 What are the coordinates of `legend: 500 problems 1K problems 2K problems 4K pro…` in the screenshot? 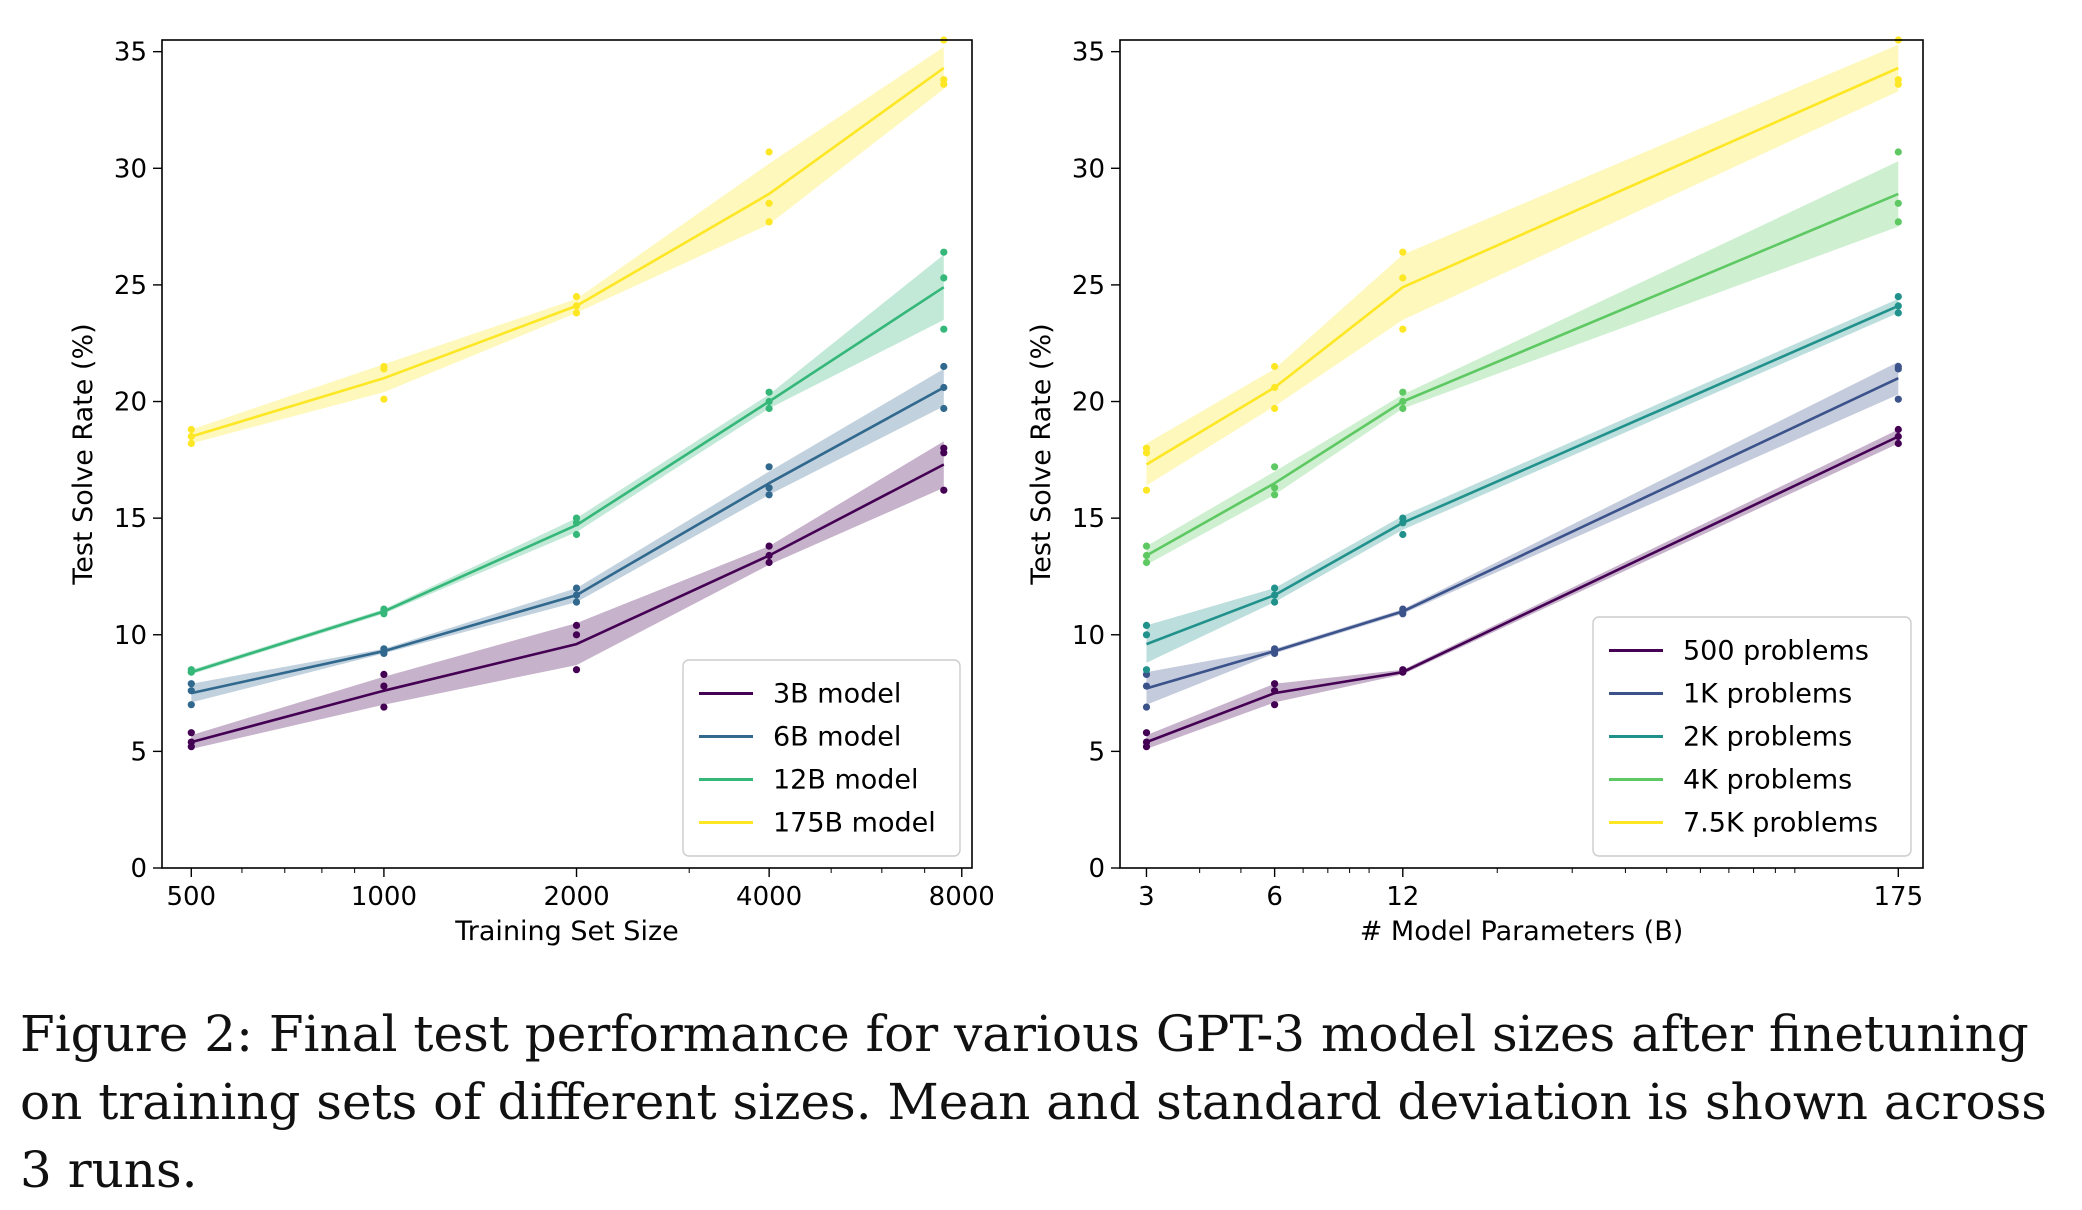 It's located at (1752, 736).